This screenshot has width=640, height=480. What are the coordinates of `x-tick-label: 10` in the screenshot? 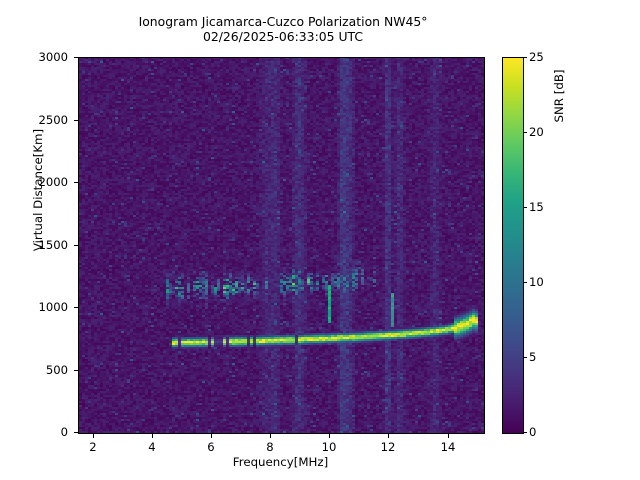 It's located at (329, 447).